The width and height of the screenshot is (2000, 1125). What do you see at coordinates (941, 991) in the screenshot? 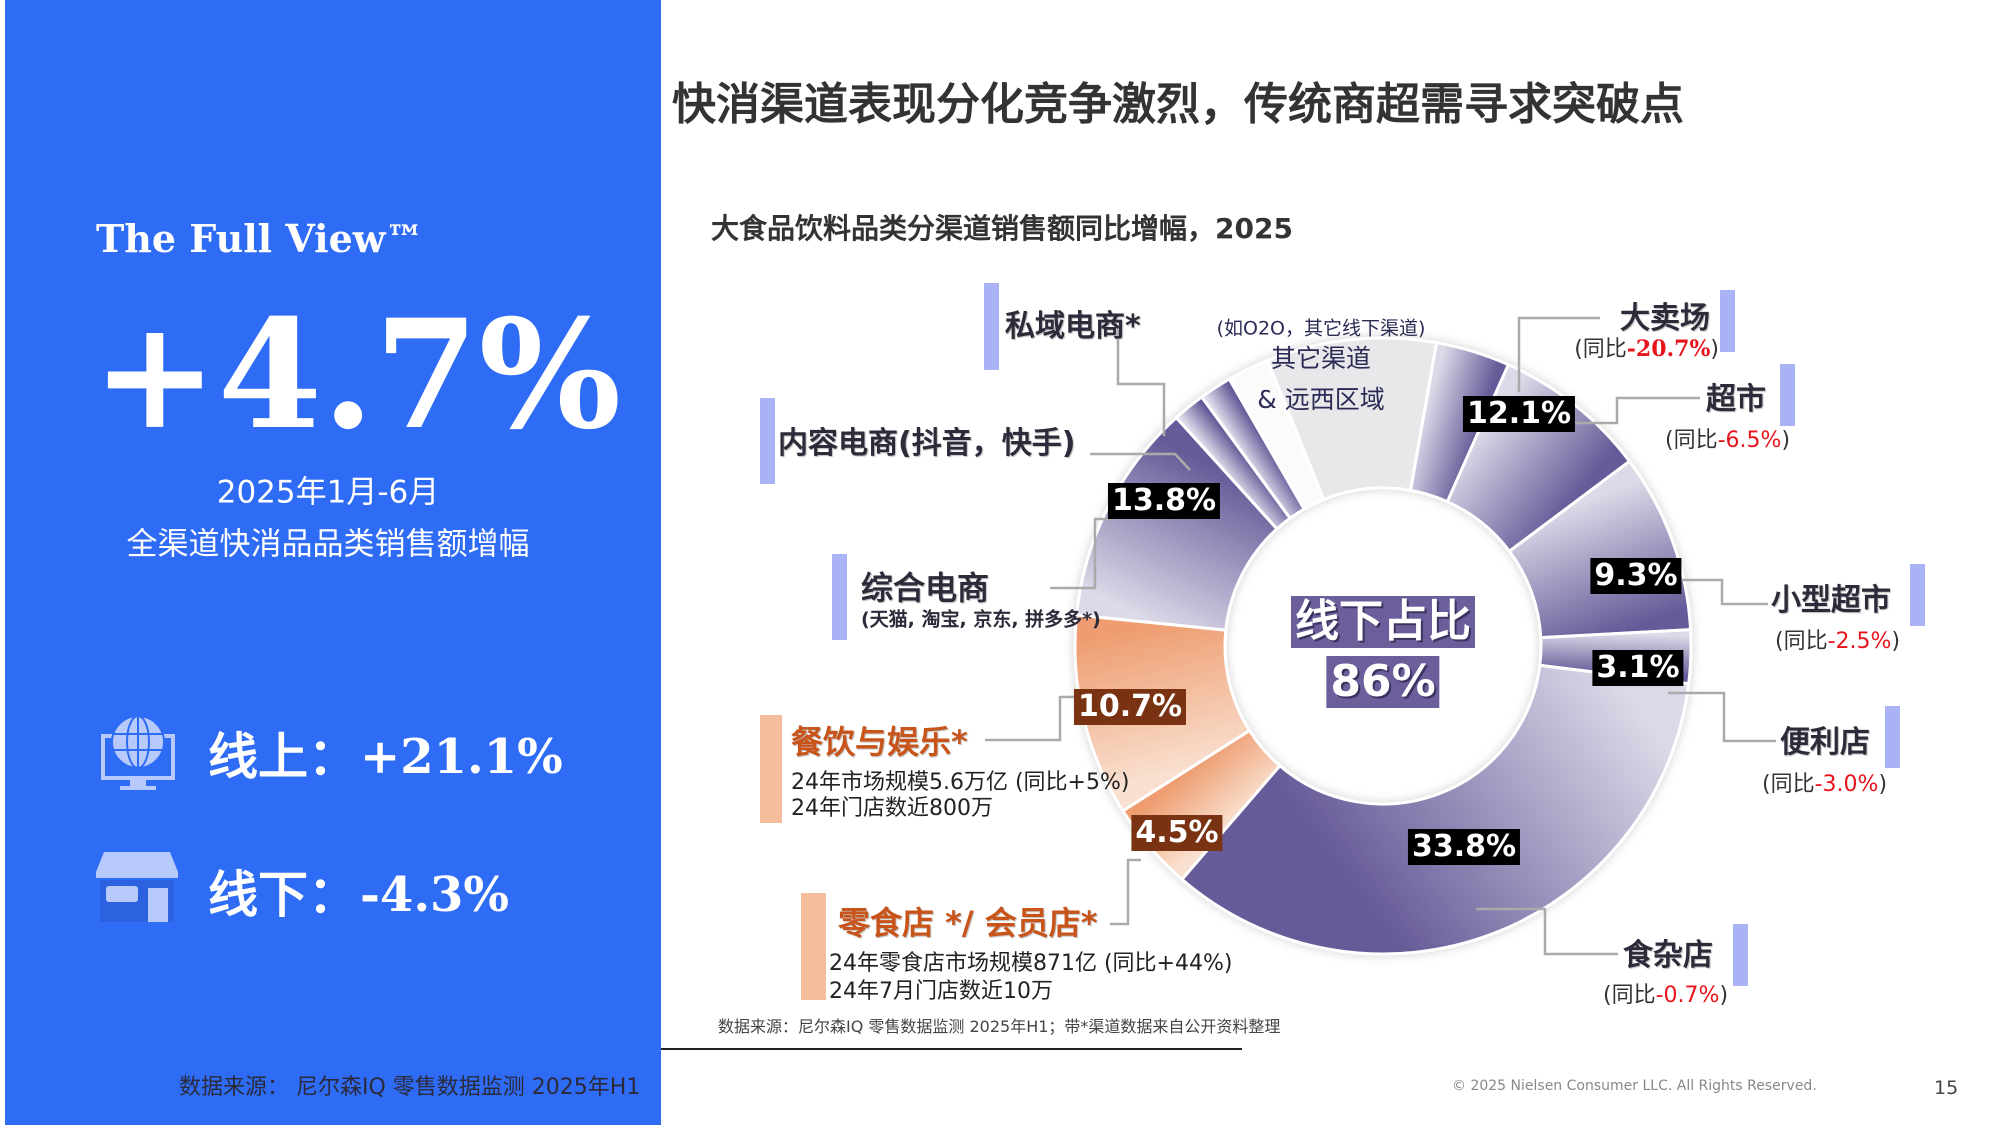
I see `snack-note-2: 24年7月门店数近10万` at bounding box center [941, 991].